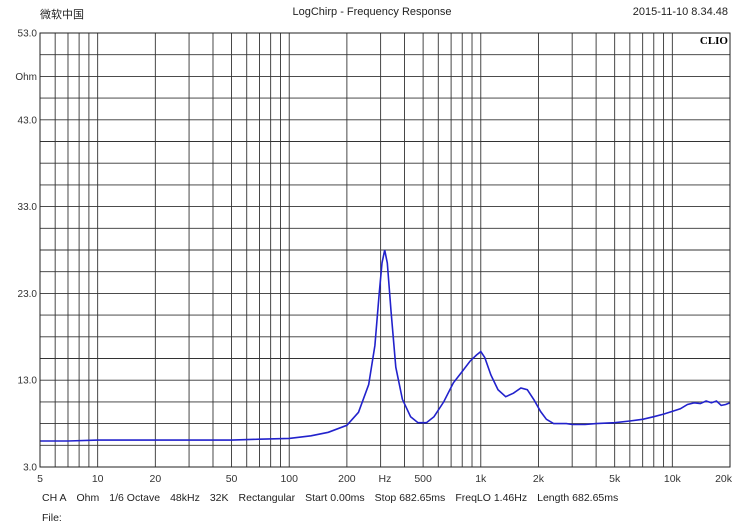 This screenshot has width=744, height=527. Describe the element at coordinates (578, 498) in the screenshot. I see `setting-item: Length 682.65ms` at that location.